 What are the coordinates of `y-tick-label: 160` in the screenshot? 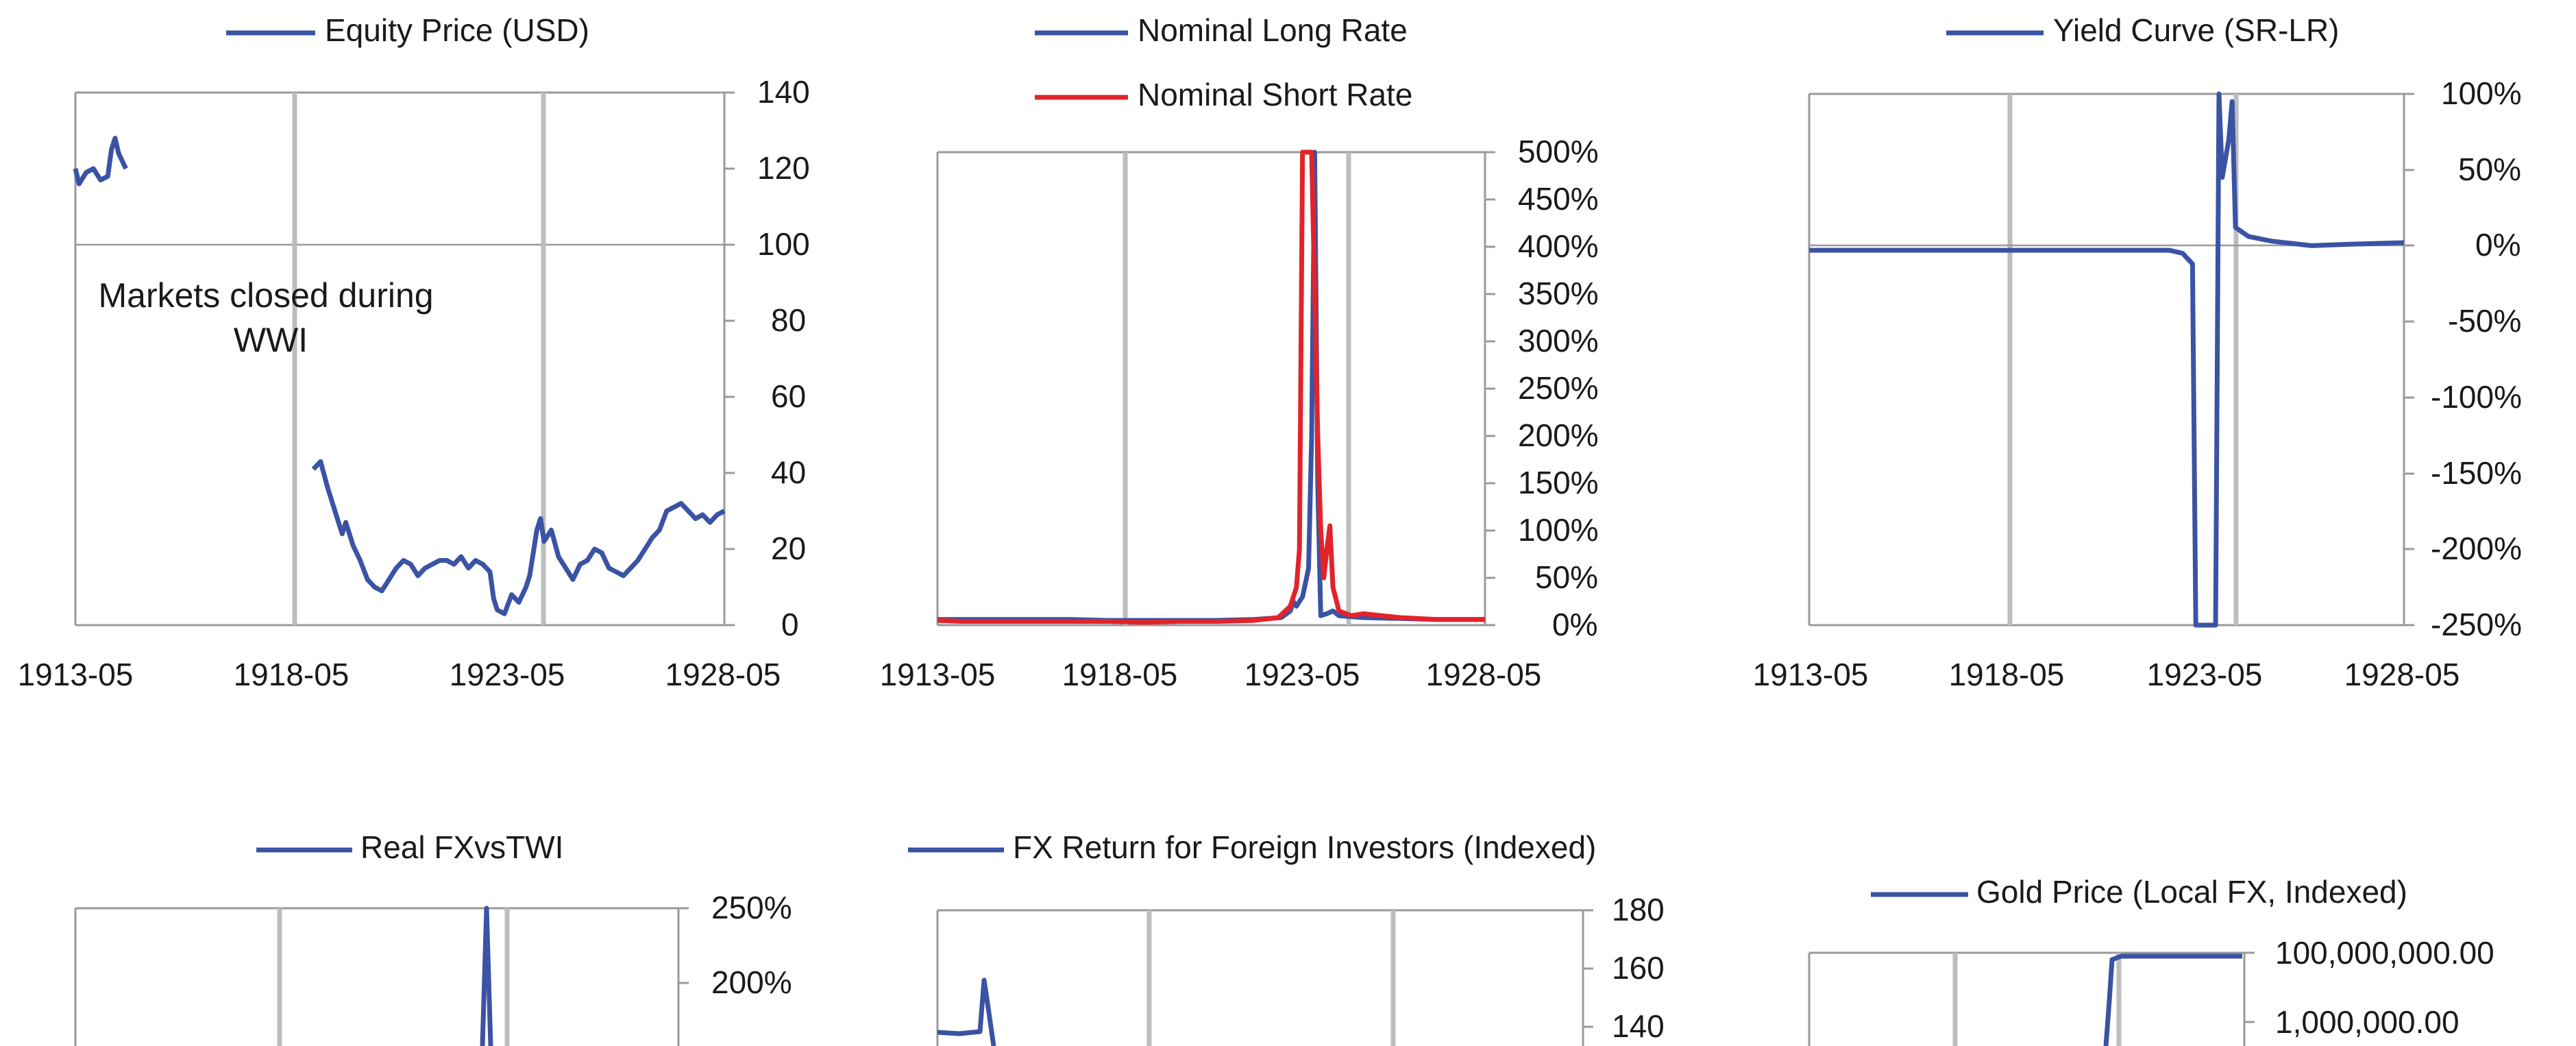 It's located at (1639, 968).